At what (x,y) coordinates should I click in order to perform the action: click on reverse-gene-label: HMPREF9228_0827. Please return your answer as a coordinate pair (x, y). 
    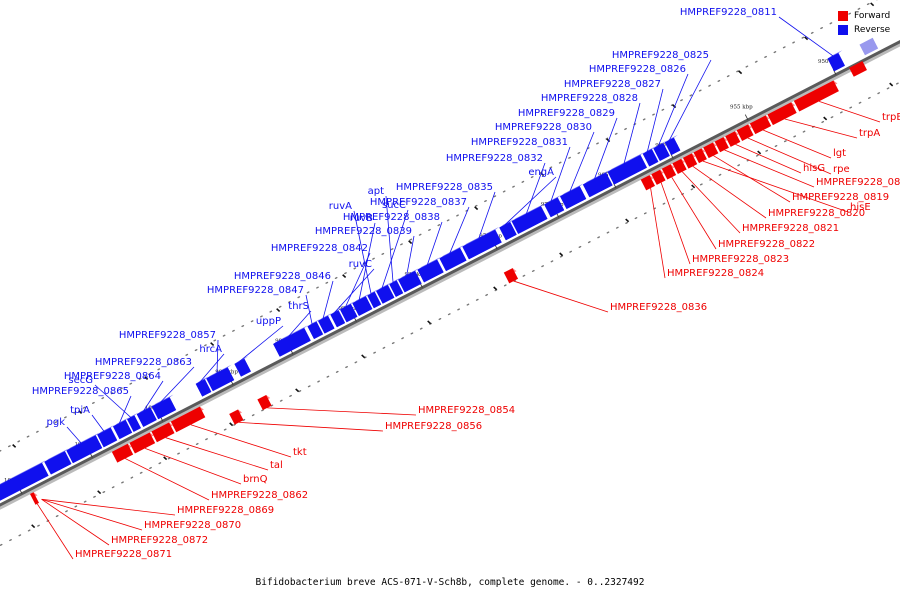
    Looking at the image, I should click on (612, 84).